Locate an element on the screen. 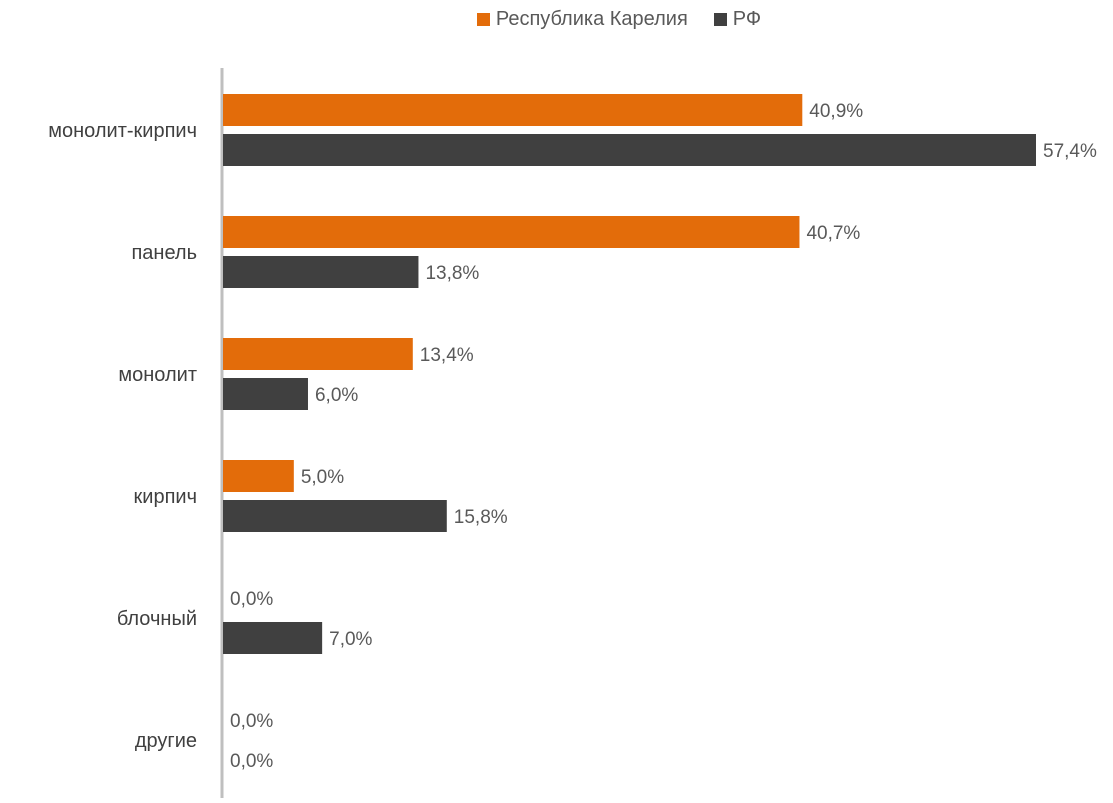 The image size is (1113, 803). category-label: панель is located at coordinates (164, 253).